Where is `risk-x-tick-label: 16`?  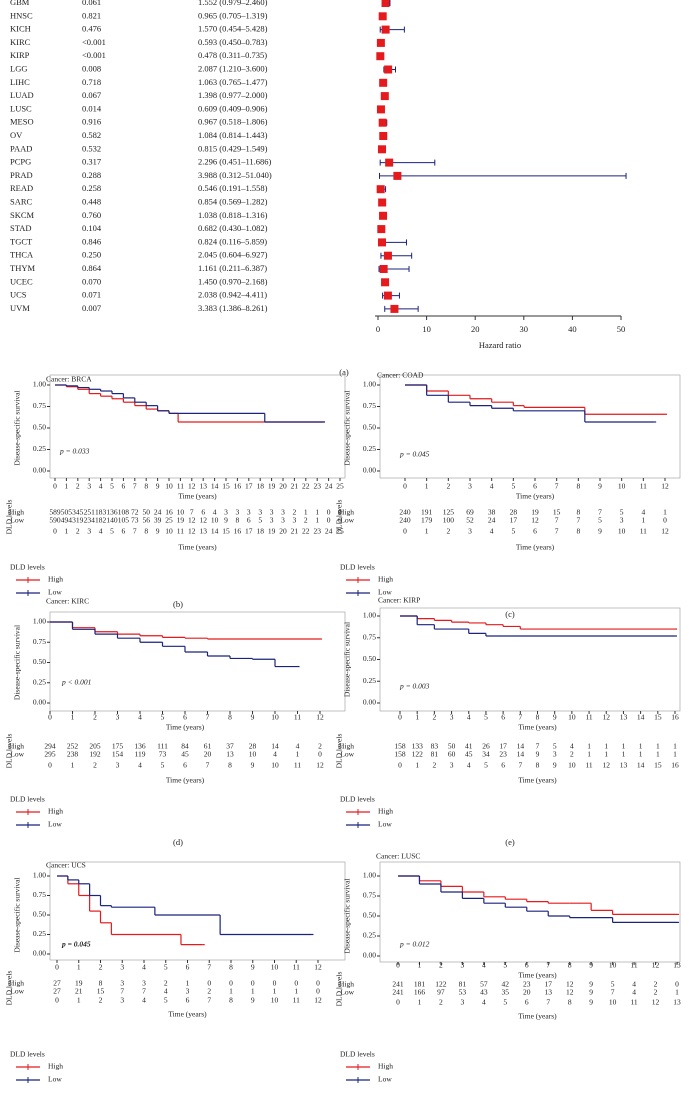
risk-x-tick-label: 16 is located at coordinates (675, 765).